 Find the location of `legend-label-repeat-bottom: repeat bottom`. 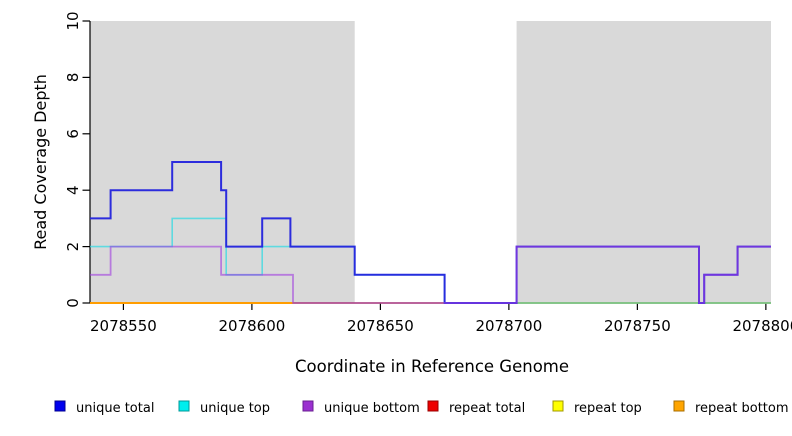

legend-label-repeat-bottom: repeat bottom is located at coordinates (742, 408).